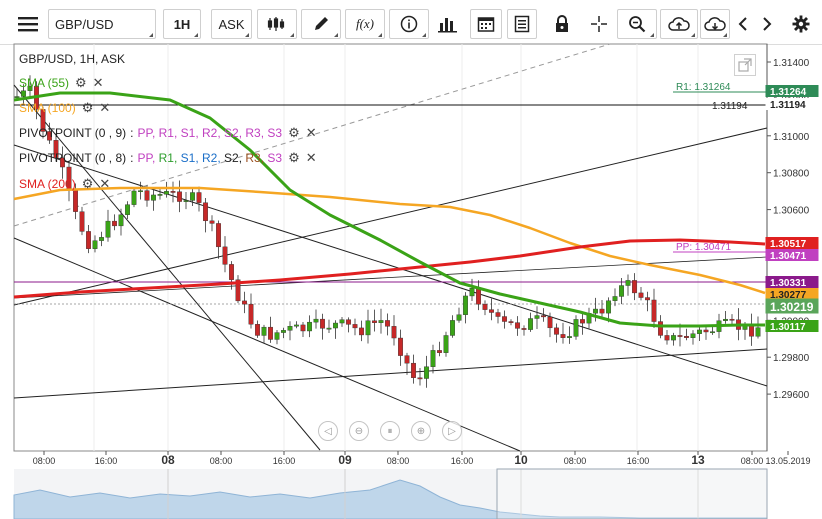 Image resolution: width=822 pixels, height=519 pixels. I want to click on legend-sma55: SMA (55) ⚙ ✕, so click(61, 83).